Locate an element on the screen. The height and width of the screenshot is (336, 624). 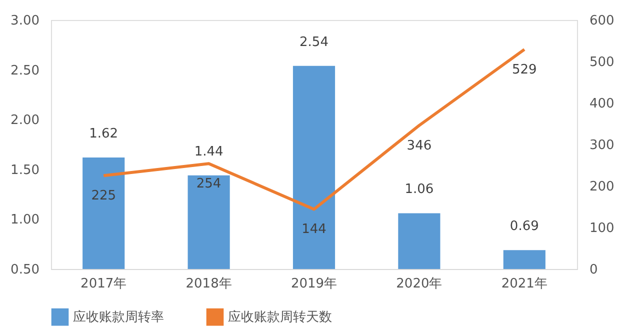
y2-tick-label: 400 is located at coordinates (602, 104).